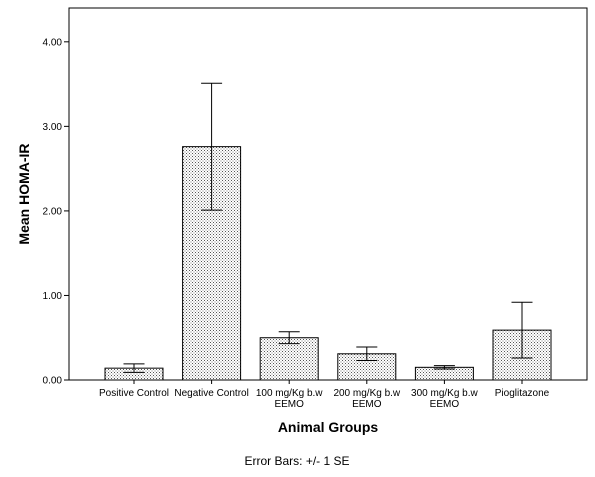  What do you see at coordinates (328, 427) in the screenshot?
I see `x-axis-title: Animal Groups` at bounding box center [328, 427].